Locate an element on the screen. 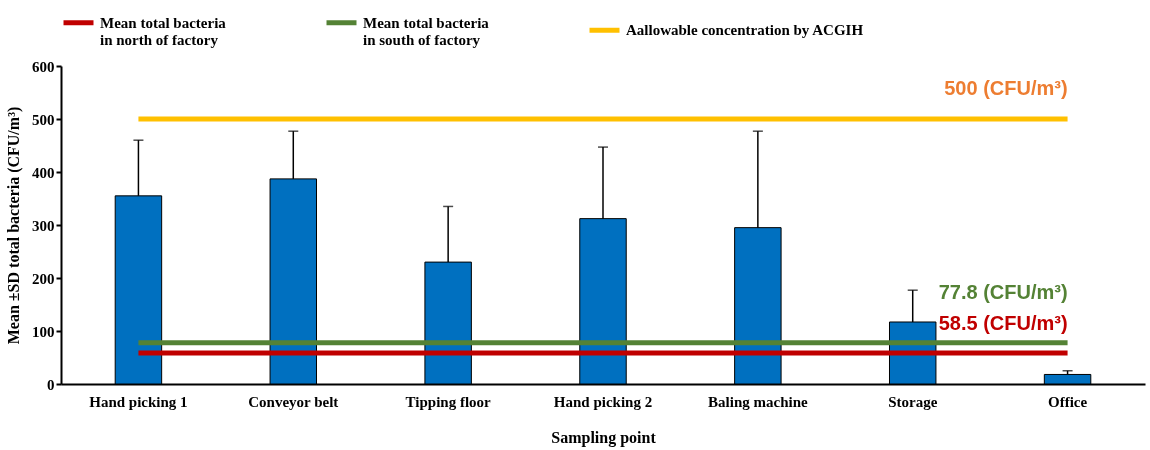 This screenshot has width=1150, height=450. y-tick-label: 600 is located at coordinates (43, 66).